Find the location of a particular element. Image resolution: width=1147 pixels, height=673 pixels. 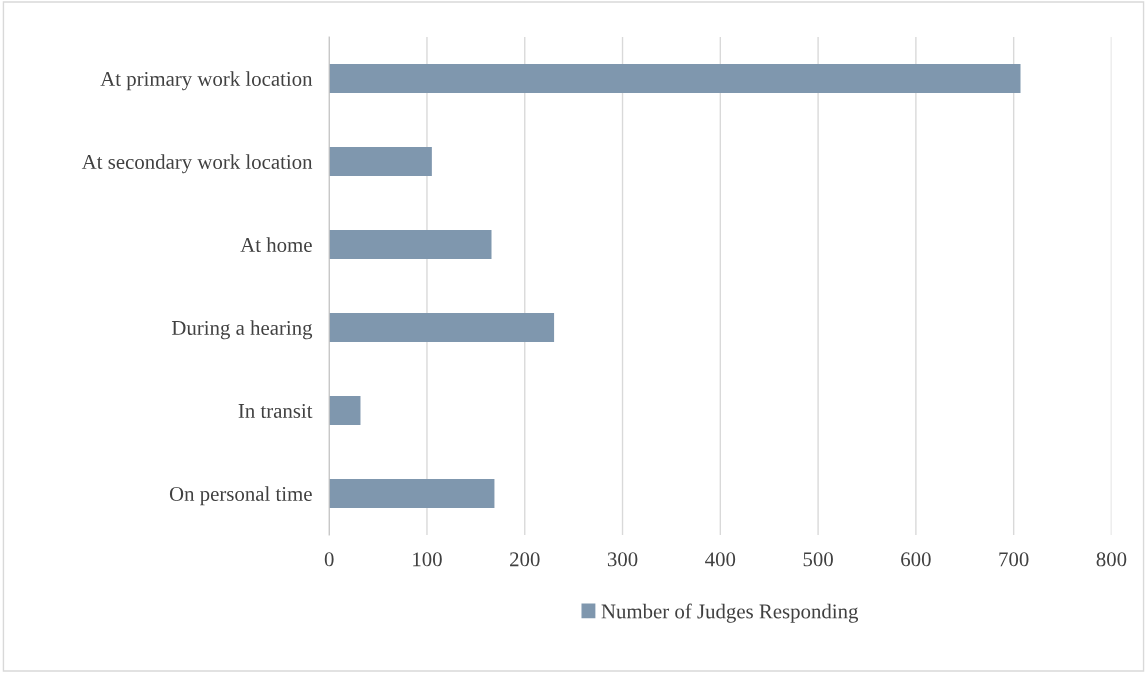

x-tick-label: 300 is located at coordinates (622, 559).